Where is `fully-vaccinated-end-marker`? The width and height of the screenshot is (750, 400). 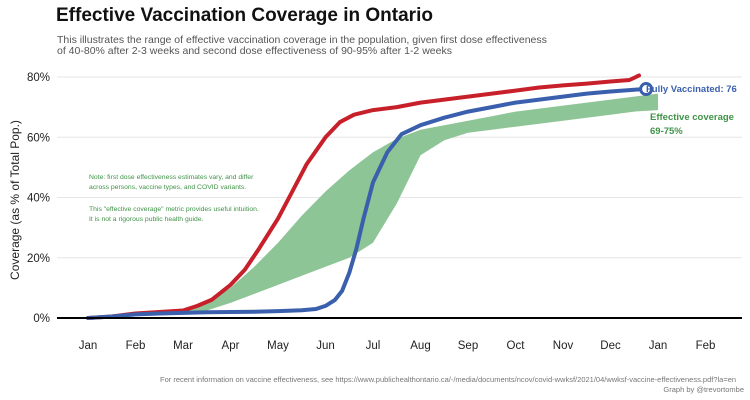 fully-vaccinated-end-marker is located at coordinates (646, 89).